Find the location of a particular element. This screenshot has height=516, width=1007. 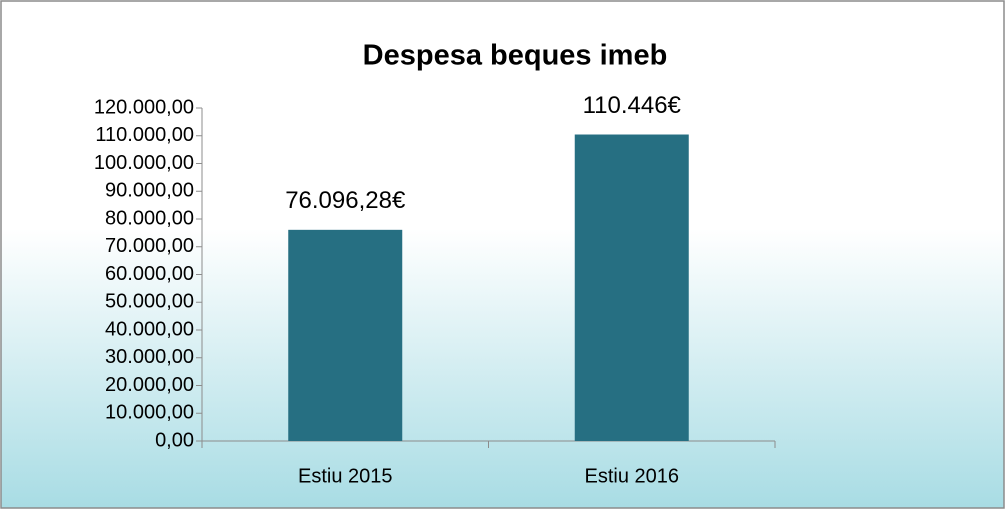

x-tick-label: Estiu 2015 is located at coordinates (345, 476).